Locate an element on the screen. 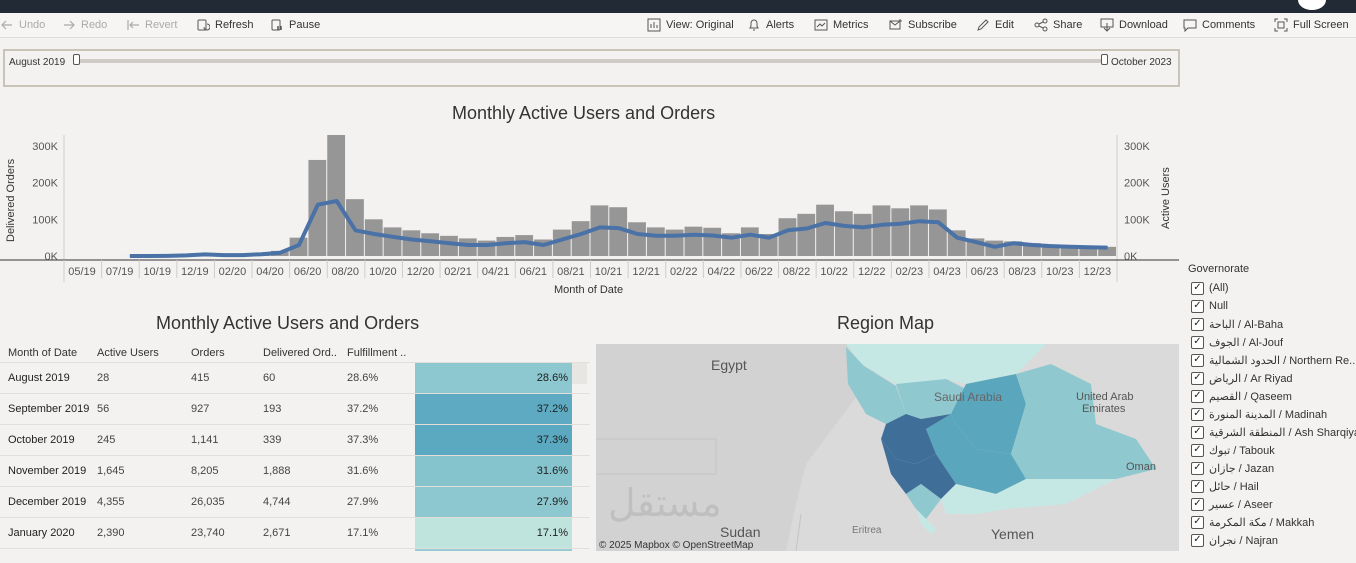  col-fulfillment: Fulfillment .. is located at coordinates (377, 353).